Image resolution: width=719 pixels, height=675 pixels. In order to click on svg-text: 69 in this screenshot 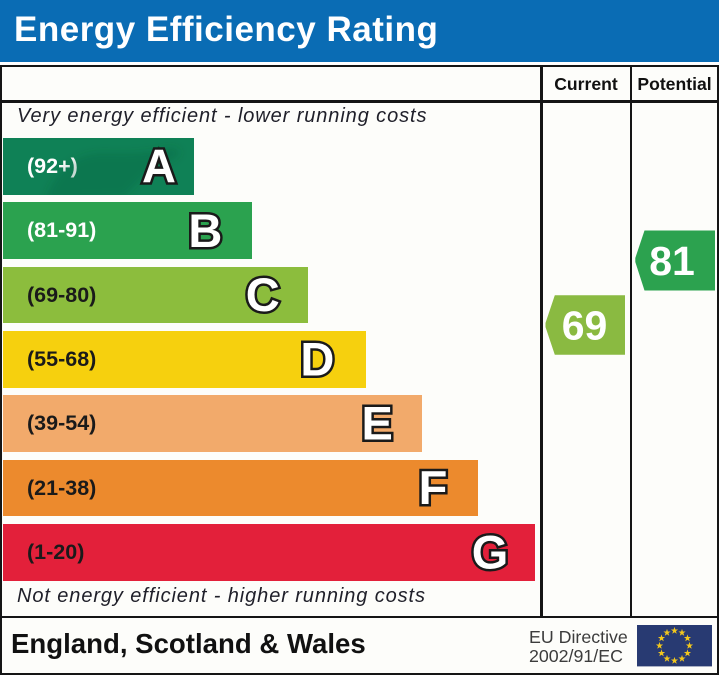, I will do `click(585, 326)`.